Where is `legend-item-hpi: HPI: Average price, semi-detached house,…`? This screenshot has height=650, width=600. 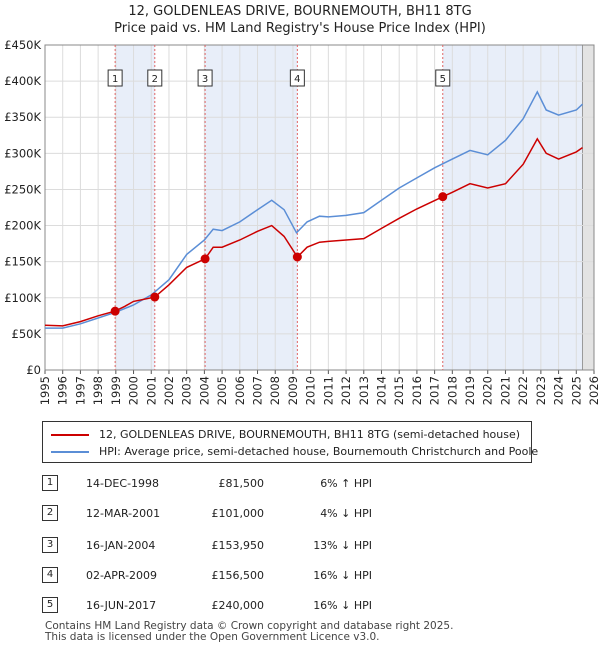 legend-item-hpi: HPI: Average price, semi-detached house,… is located at coordinates (294, 451).